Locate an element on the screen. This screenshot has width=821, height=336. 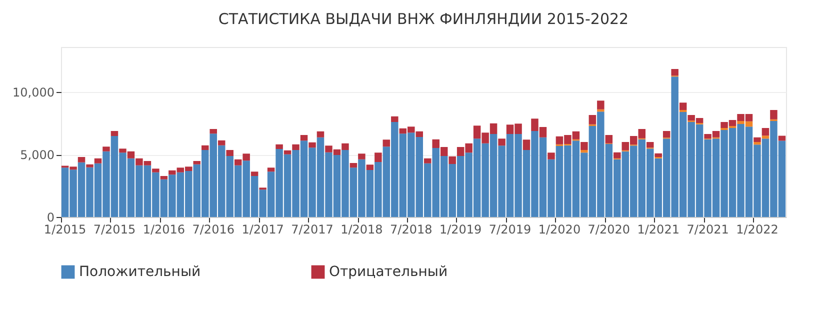
x-tick-label: 1/2016 is located at coordinates (164, 229).